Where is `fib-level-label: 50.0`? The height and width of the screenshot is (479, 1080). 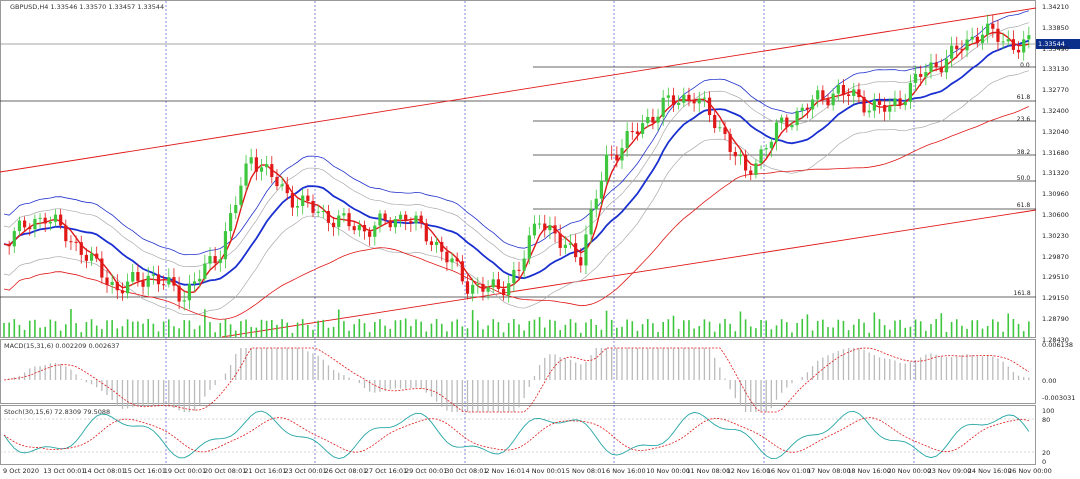 fib-level-label: 50.0 is located at coordinates (1023, 178).